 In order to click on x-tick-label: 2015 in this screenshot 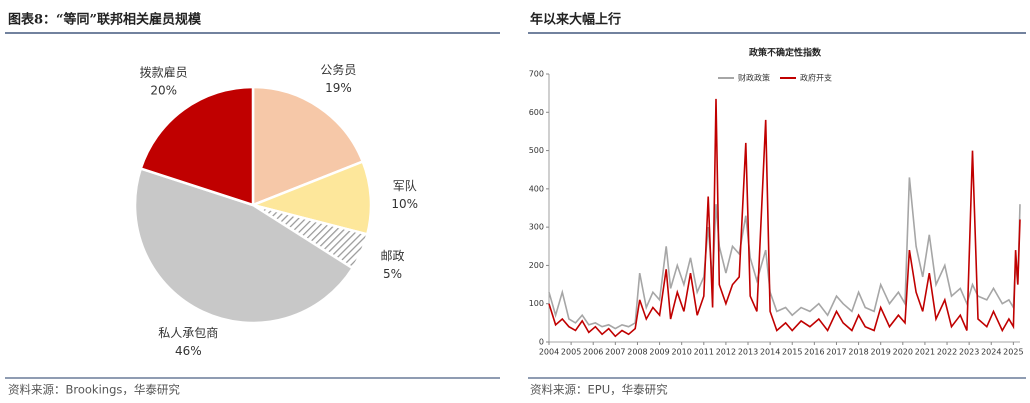, I will do `click(792, 352)`.